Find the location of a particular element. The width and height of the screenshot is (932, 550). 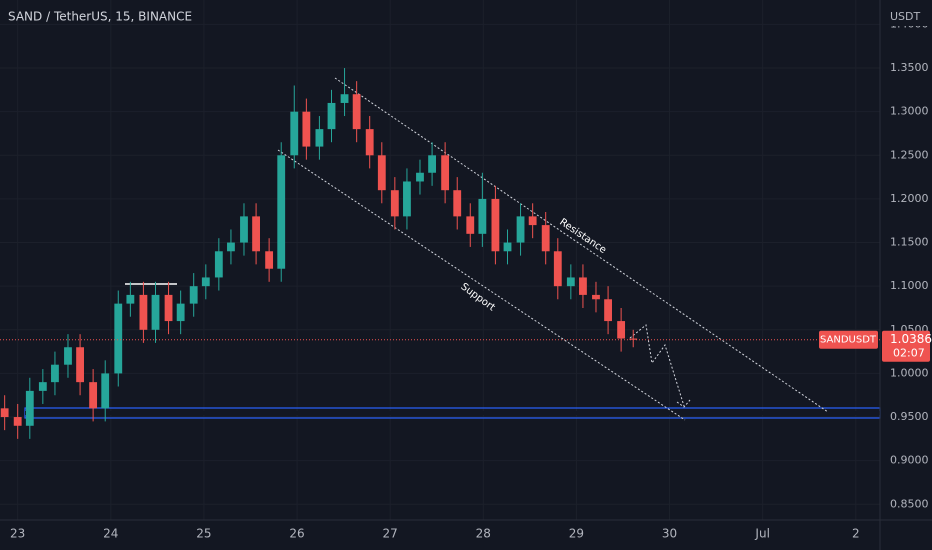

chart-title: SAND / TetherUS, 15, BINANCE is located at coordinates (100, 17).